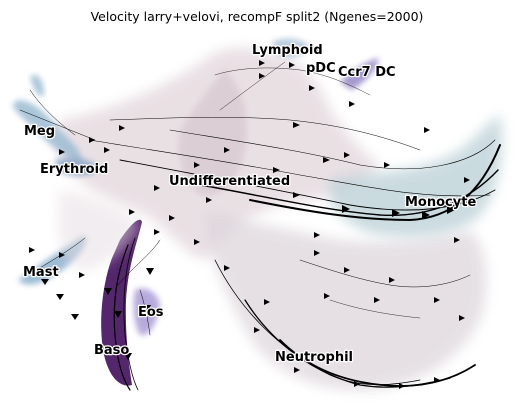  I want to click on label-lymphoid: Lymphoid, so click(287, 50).